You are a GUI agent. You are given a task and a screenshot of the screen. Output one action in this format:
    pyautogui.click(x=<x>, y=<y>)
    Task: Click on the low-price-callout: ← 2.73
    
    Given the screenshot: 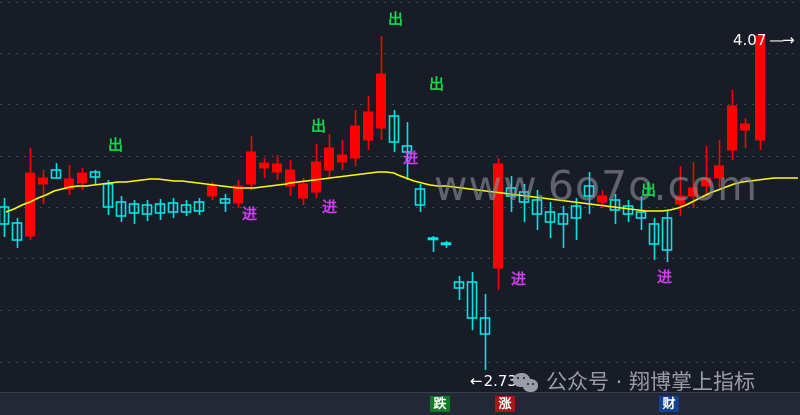 What is the action you would take?
    pyautogui.click(x=493, y=381)
    